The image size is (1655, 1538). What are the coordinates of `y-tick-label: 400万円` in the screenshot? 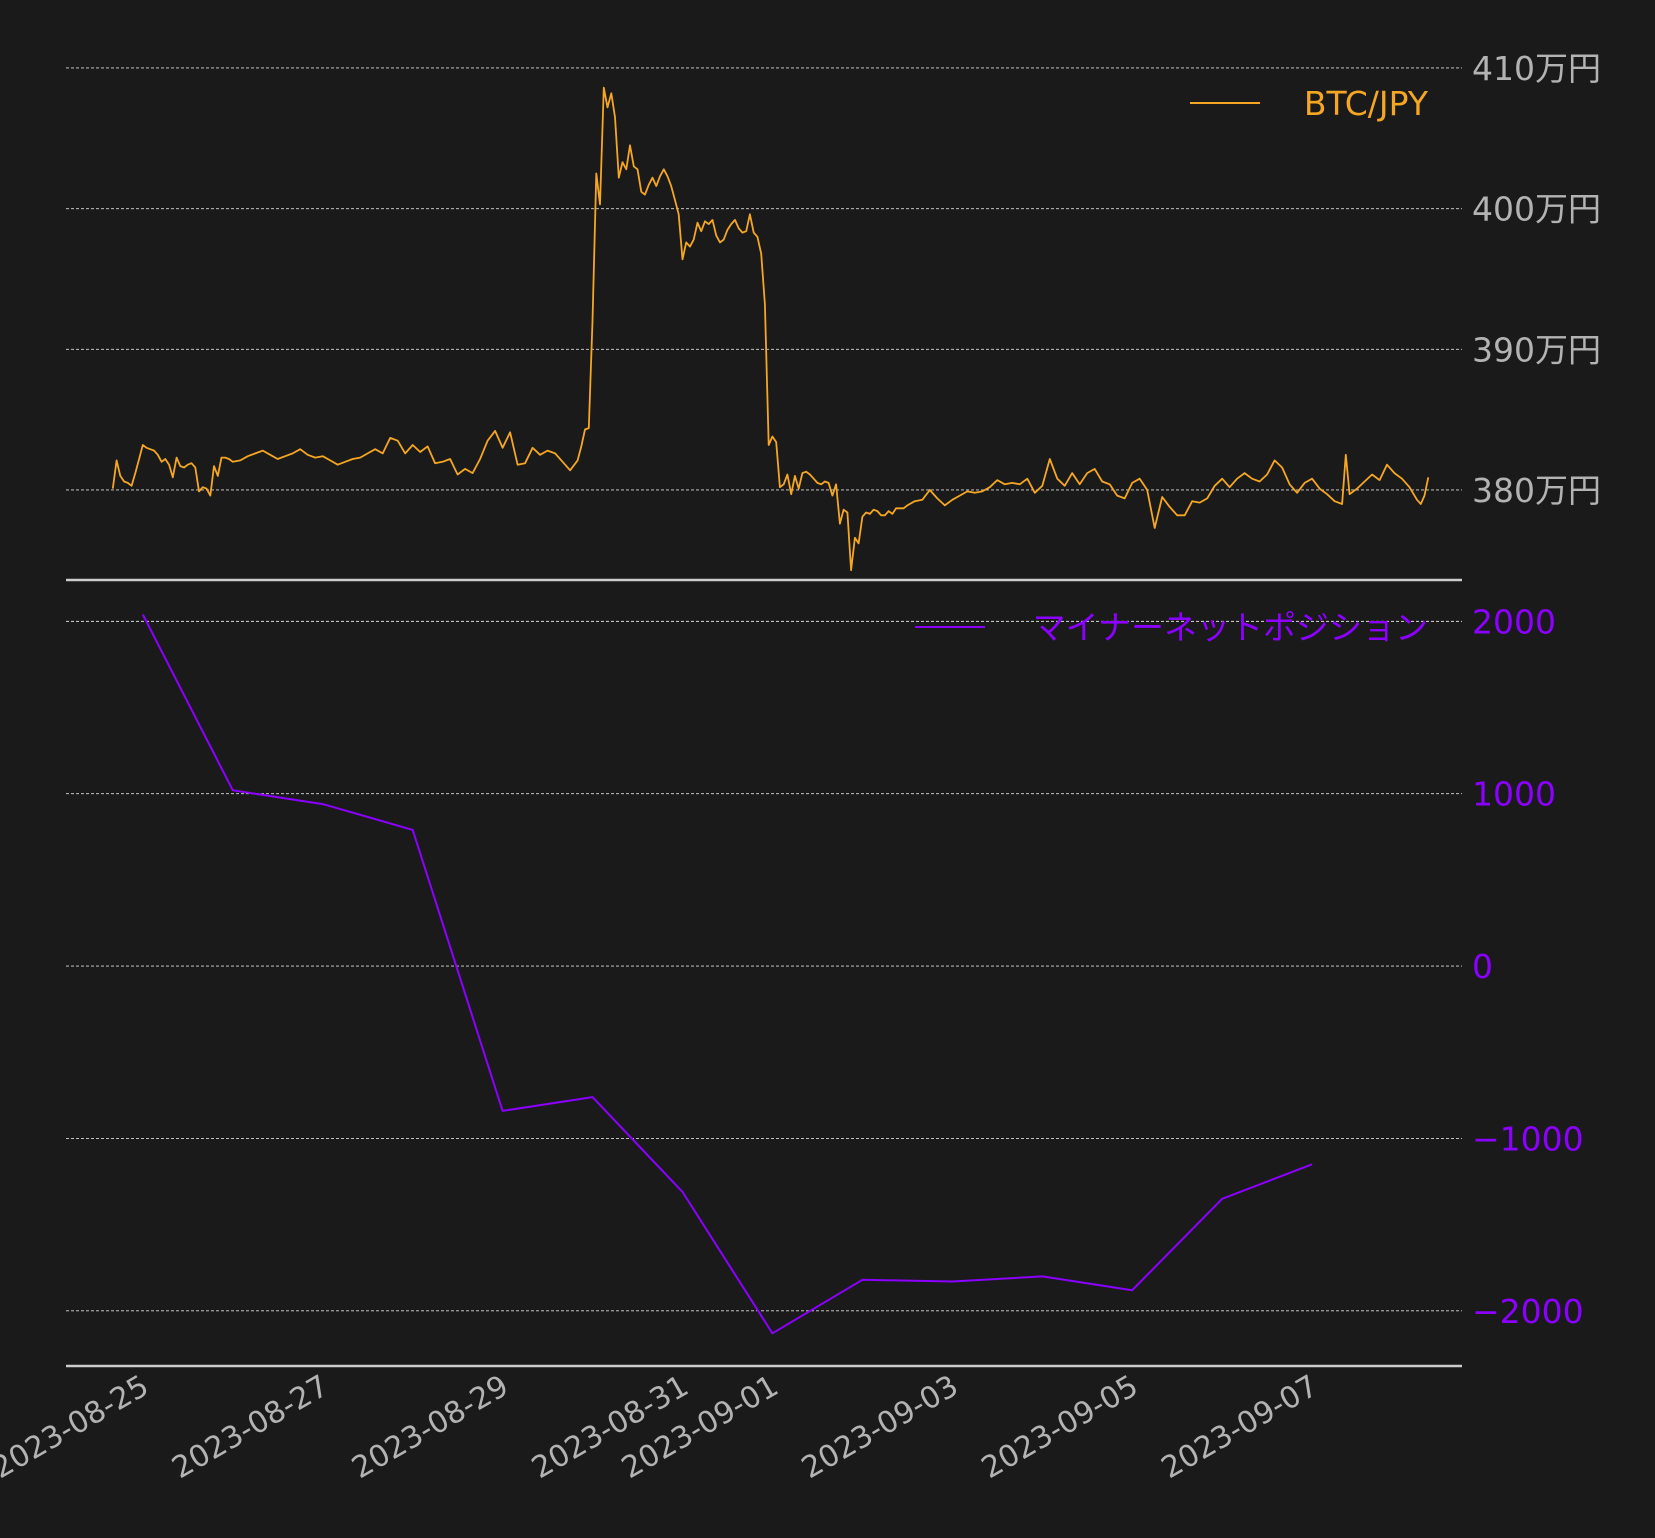 It's located at (1536, 209).